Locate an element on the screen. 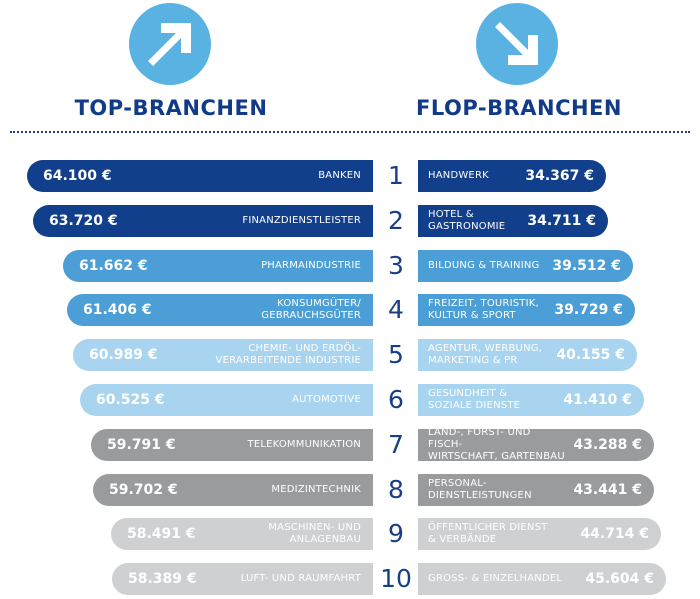 This screenshot has width=700, height=599. top-bar: 58.389 € LUFT- UND RAUMFAHRT is located at coordinates (242, 579).